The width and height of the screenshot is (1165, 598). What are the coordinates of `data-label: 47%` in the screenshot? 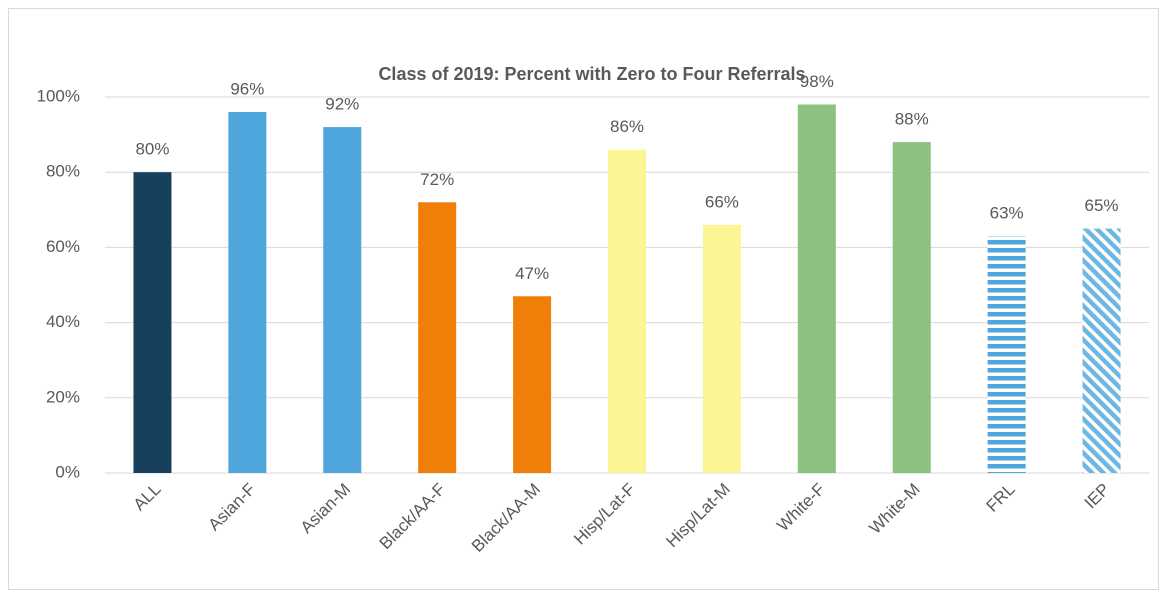 It's located at (532, 273).